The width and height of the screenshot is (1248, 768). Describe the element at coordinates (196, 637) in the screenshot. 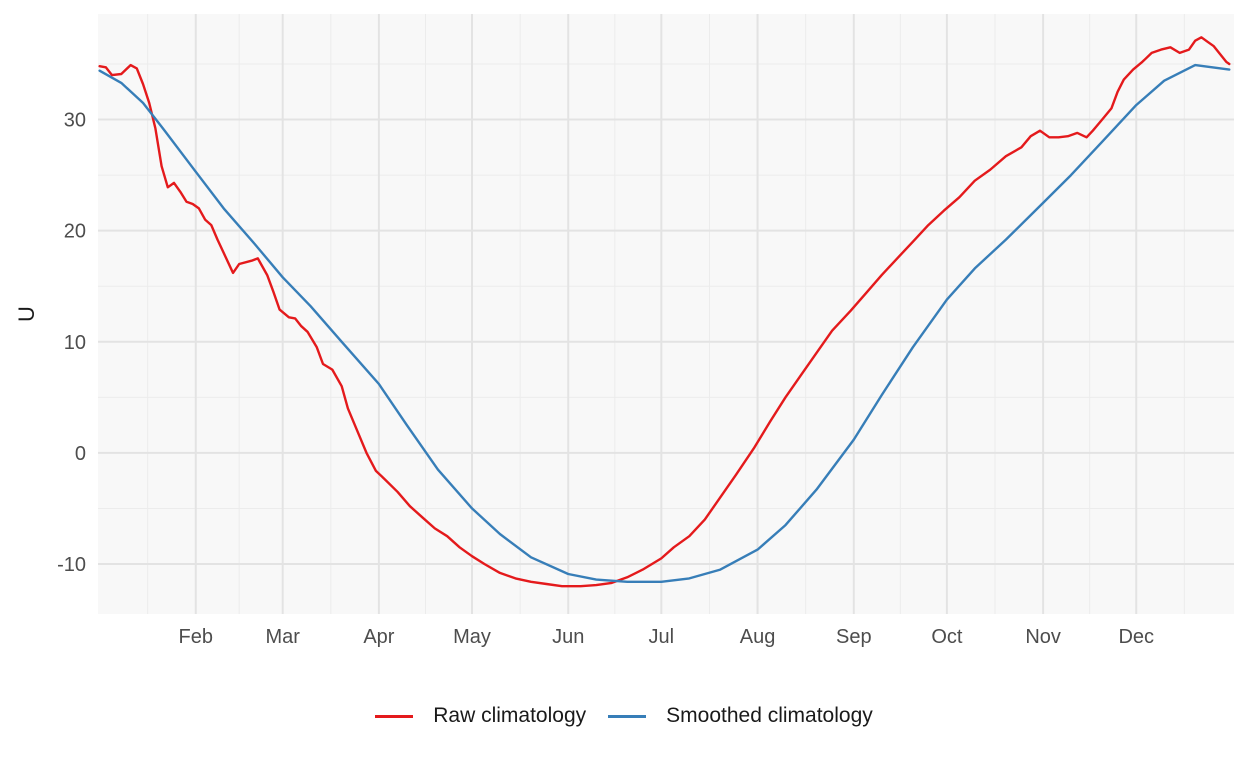

I see `x-tick-label: Feb` at that location.